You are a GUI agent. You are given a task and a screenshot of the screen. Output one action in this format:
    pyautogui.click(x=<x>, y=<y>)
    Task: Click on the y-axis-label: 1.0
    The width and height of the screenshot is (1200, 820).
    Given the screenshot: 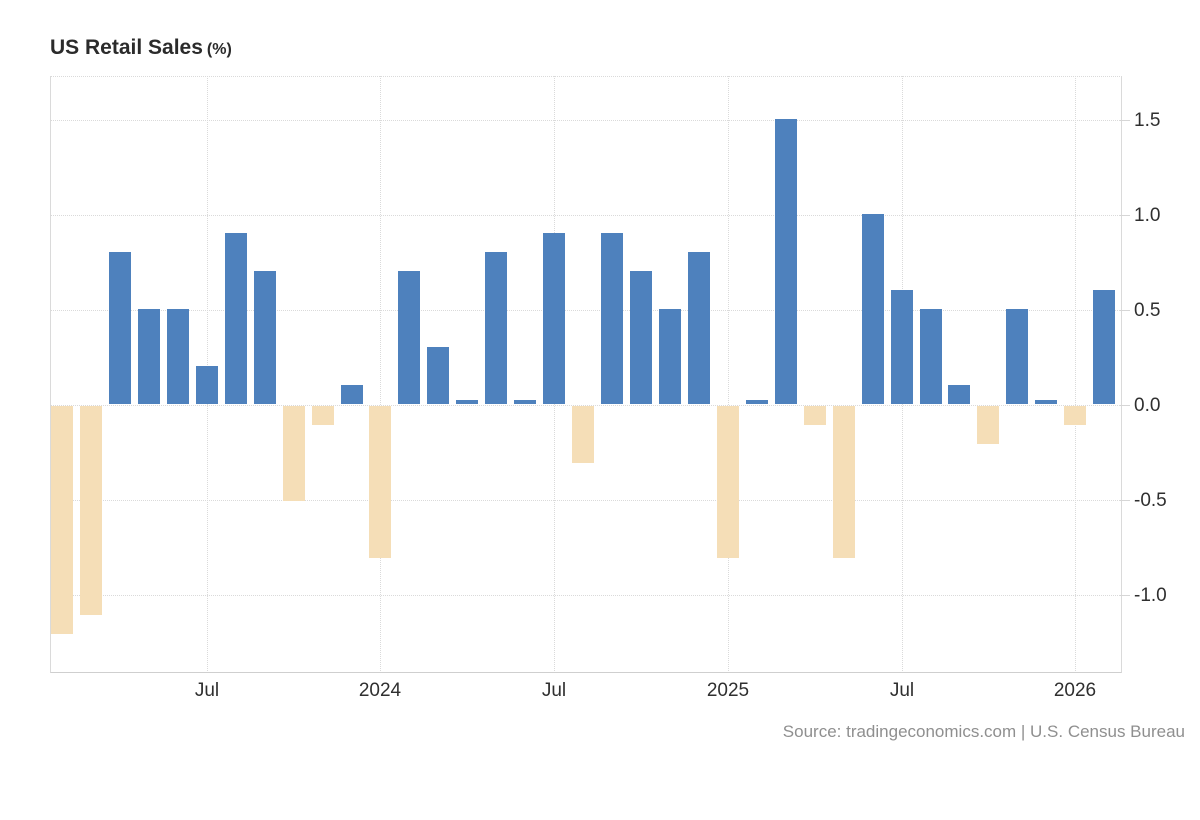 What is the action you would take?
    pyautogui.click(x=1147, y=215)
    